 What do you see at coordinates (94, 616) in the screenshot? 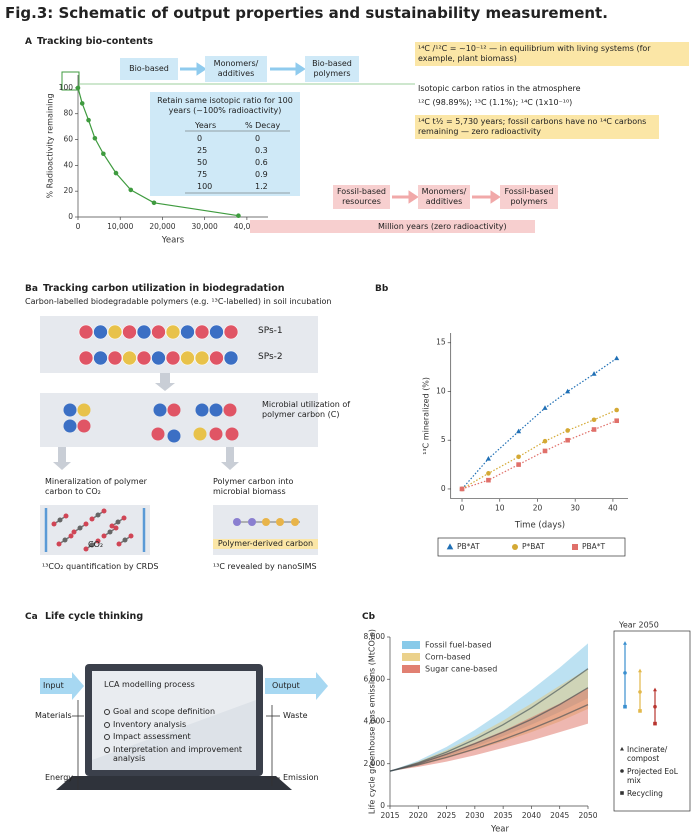
I see `panel-heading: Life cycle thinking` at bounding box center [94, 616].